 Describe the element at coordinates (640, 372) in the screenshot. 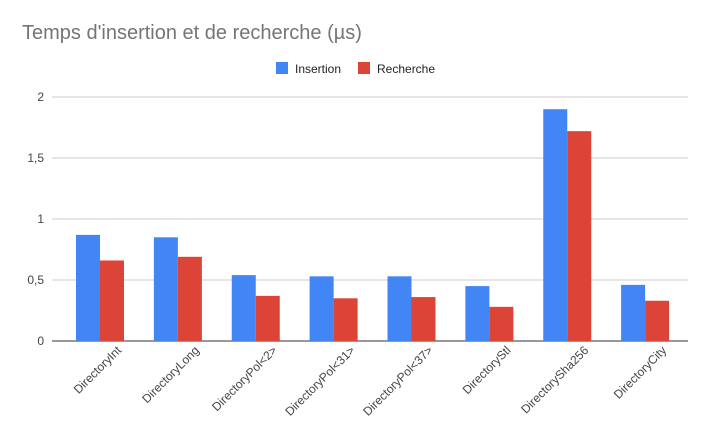

I see `x-tick-label: DirectoryCity` at that location.